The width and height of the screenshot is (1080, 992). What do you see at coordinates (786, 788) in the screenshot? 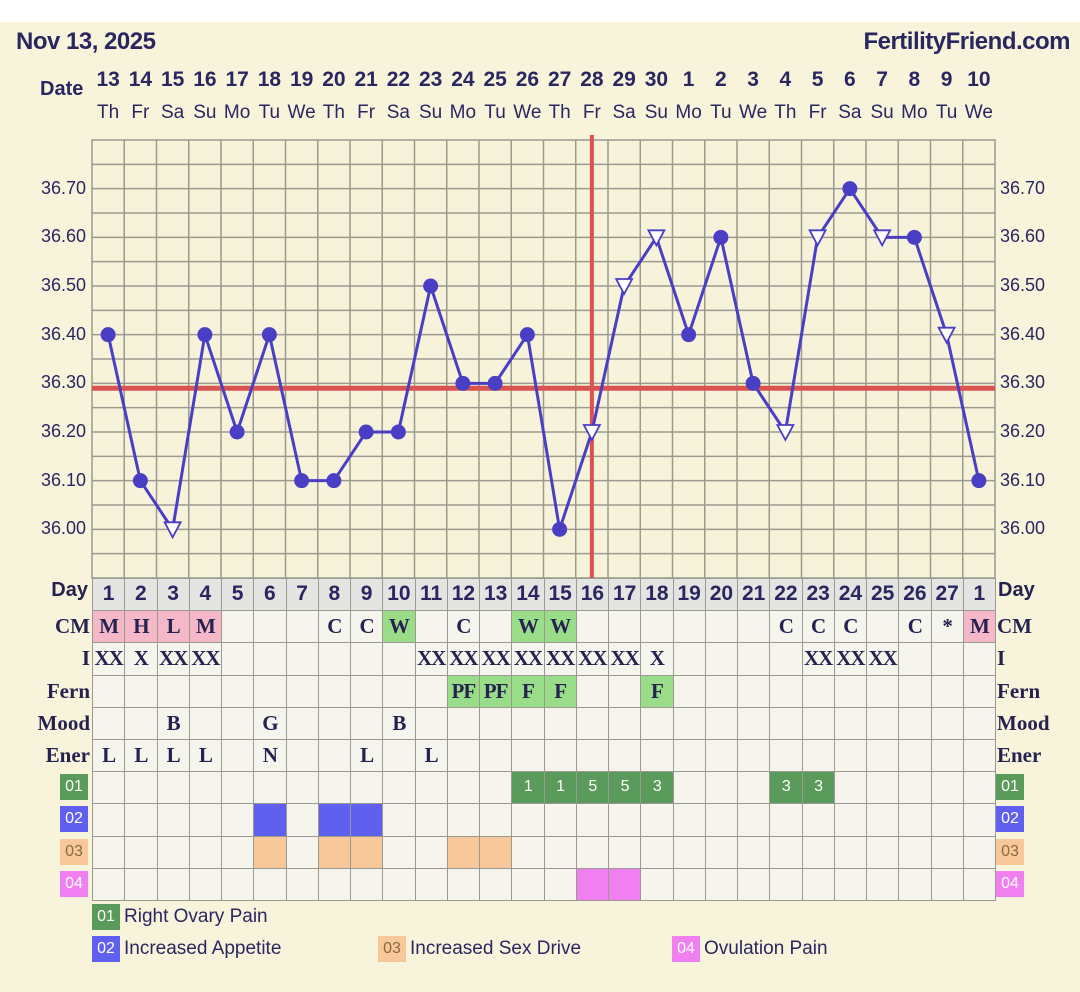
I see `symptom-cell: 3` at bounding box center [786, 788].